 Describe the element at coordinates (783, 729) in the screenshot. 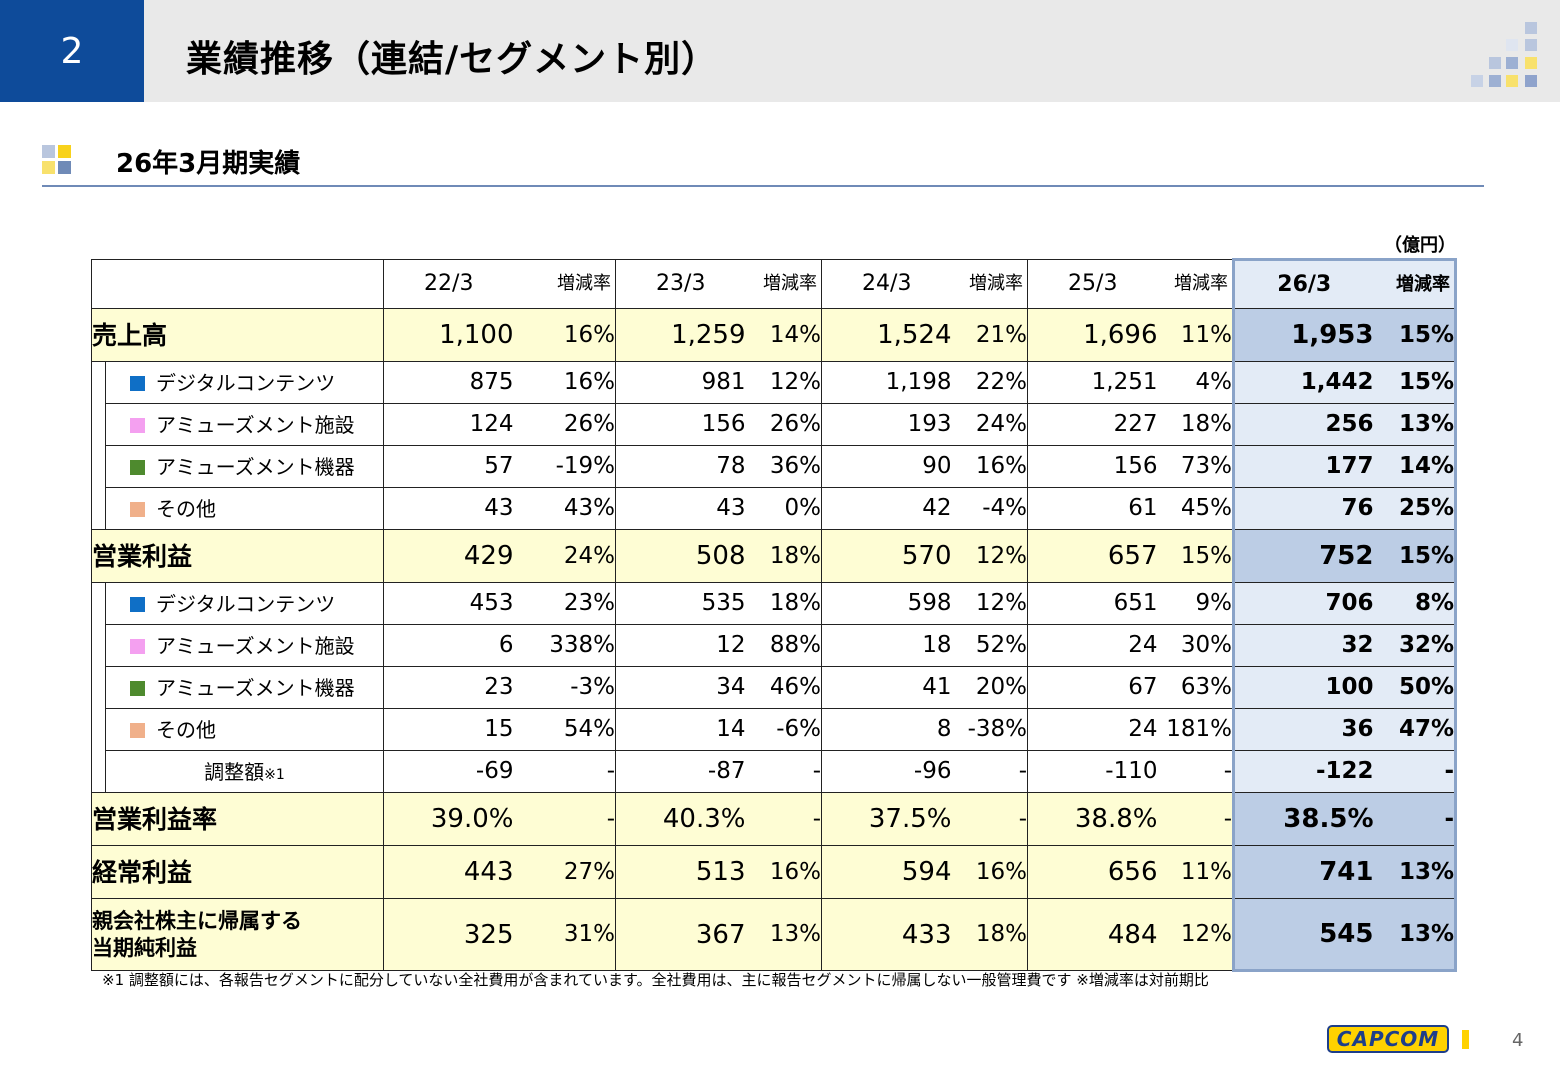

I see `change-cell: -6%` at that location.